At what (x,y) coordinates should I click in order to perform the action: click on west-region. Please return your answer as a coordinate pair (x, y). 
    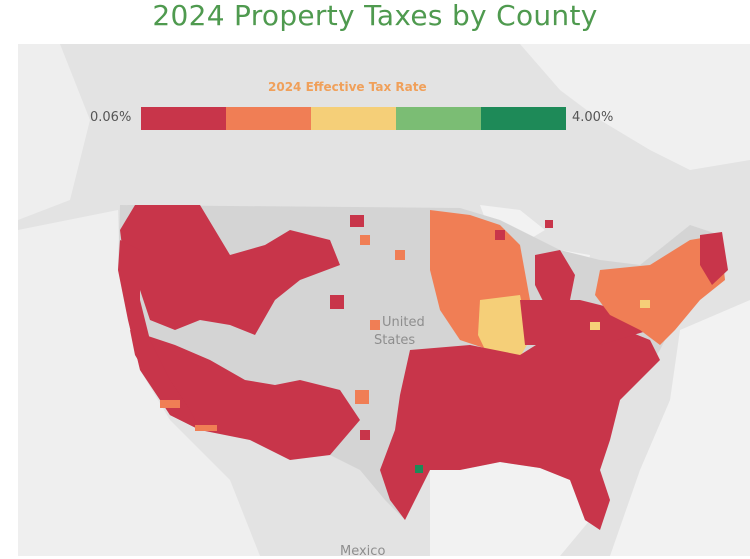
    Looking at the image, I should click on (230, 270).